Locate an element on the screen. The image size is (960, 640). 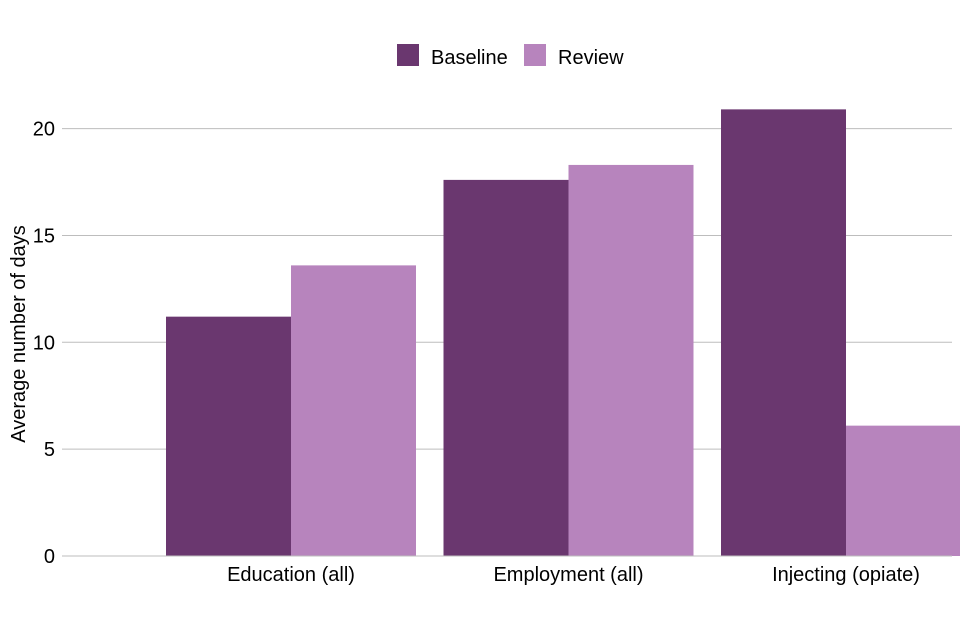
legend-label-baseline: Baseline is located at coordinates (469, 58).